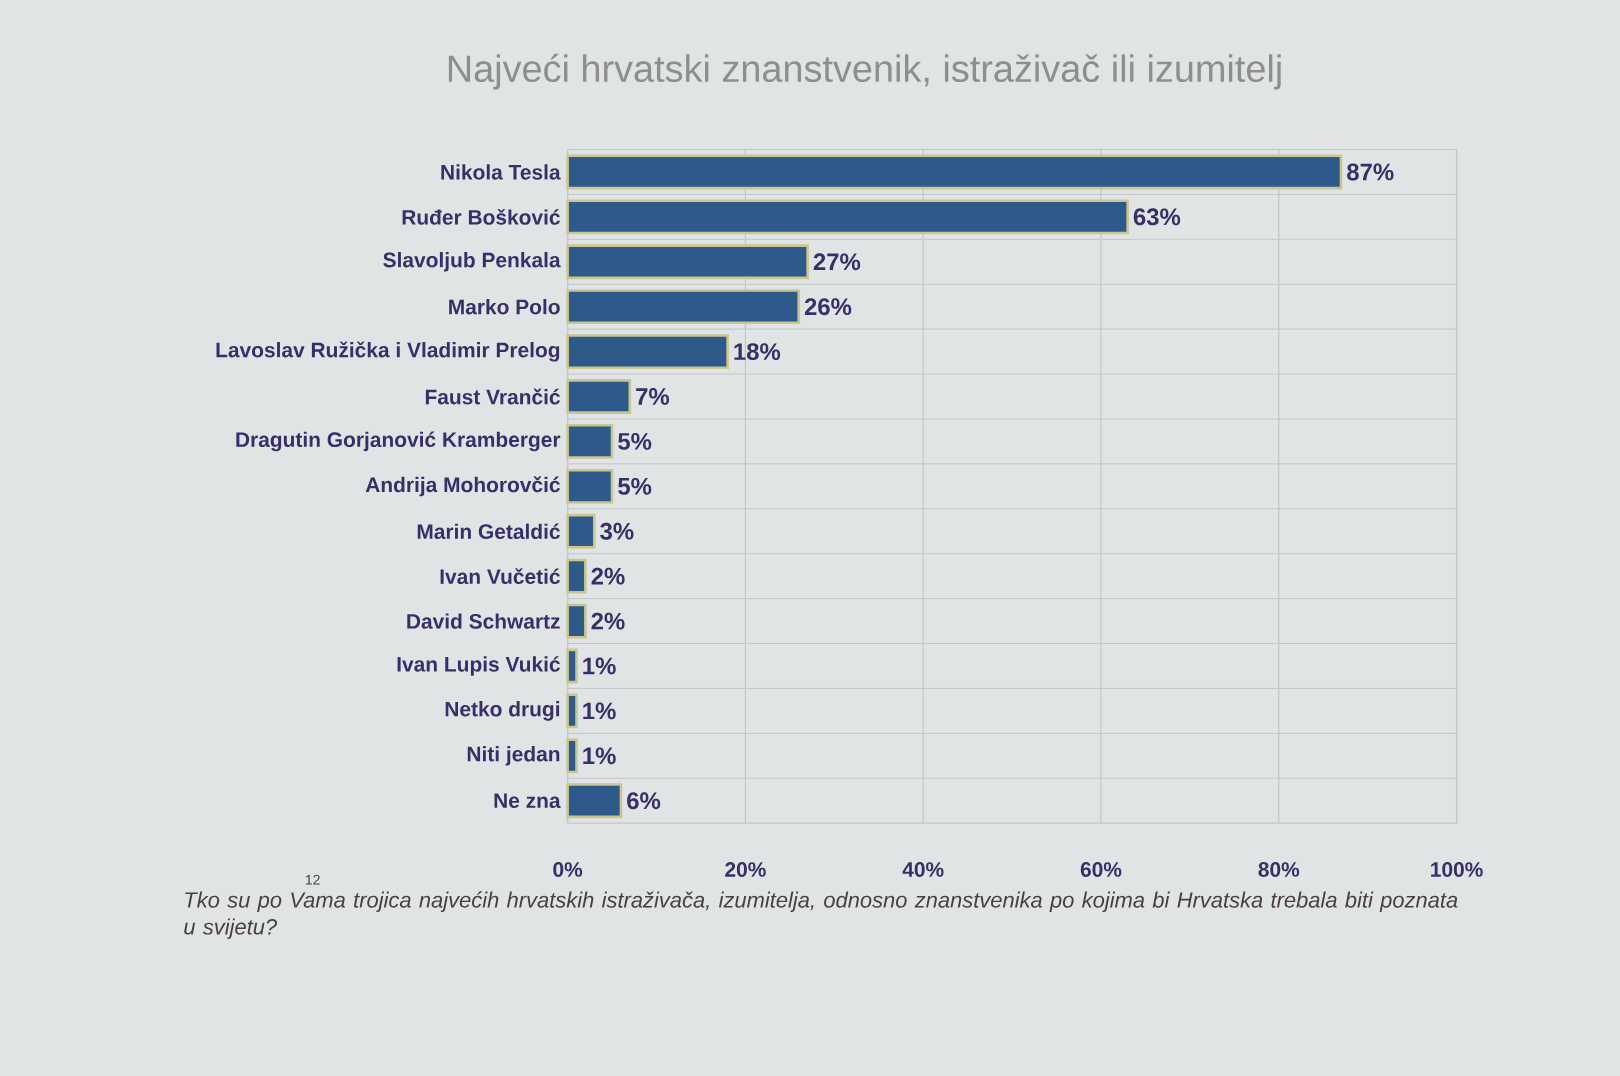 This screenshot has height=1076, width=1620. I want to click on y-tick-label: Andrija Mohorovčić, so click(462, 486).